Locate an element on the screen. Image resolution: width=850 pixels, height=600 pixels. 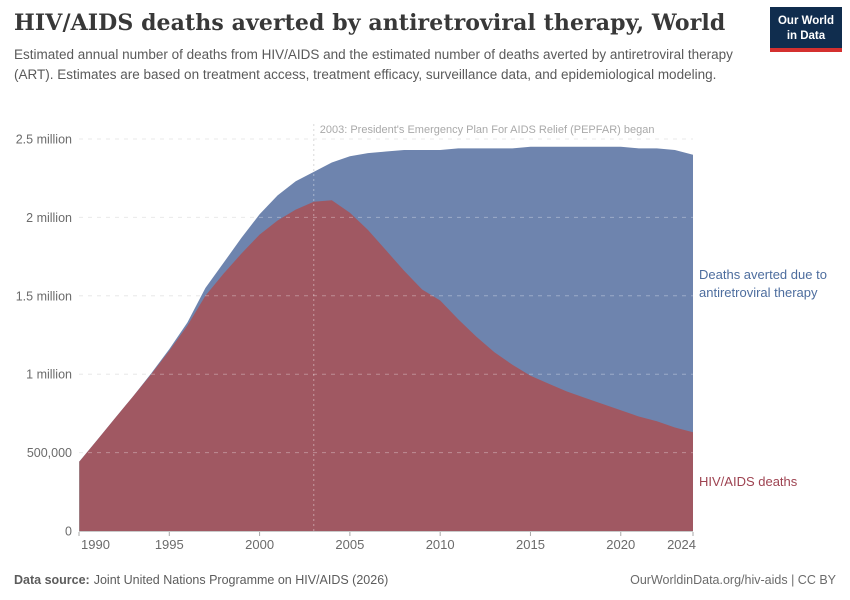
x-axis-label: 2024 is located at coordinates (681, 544).